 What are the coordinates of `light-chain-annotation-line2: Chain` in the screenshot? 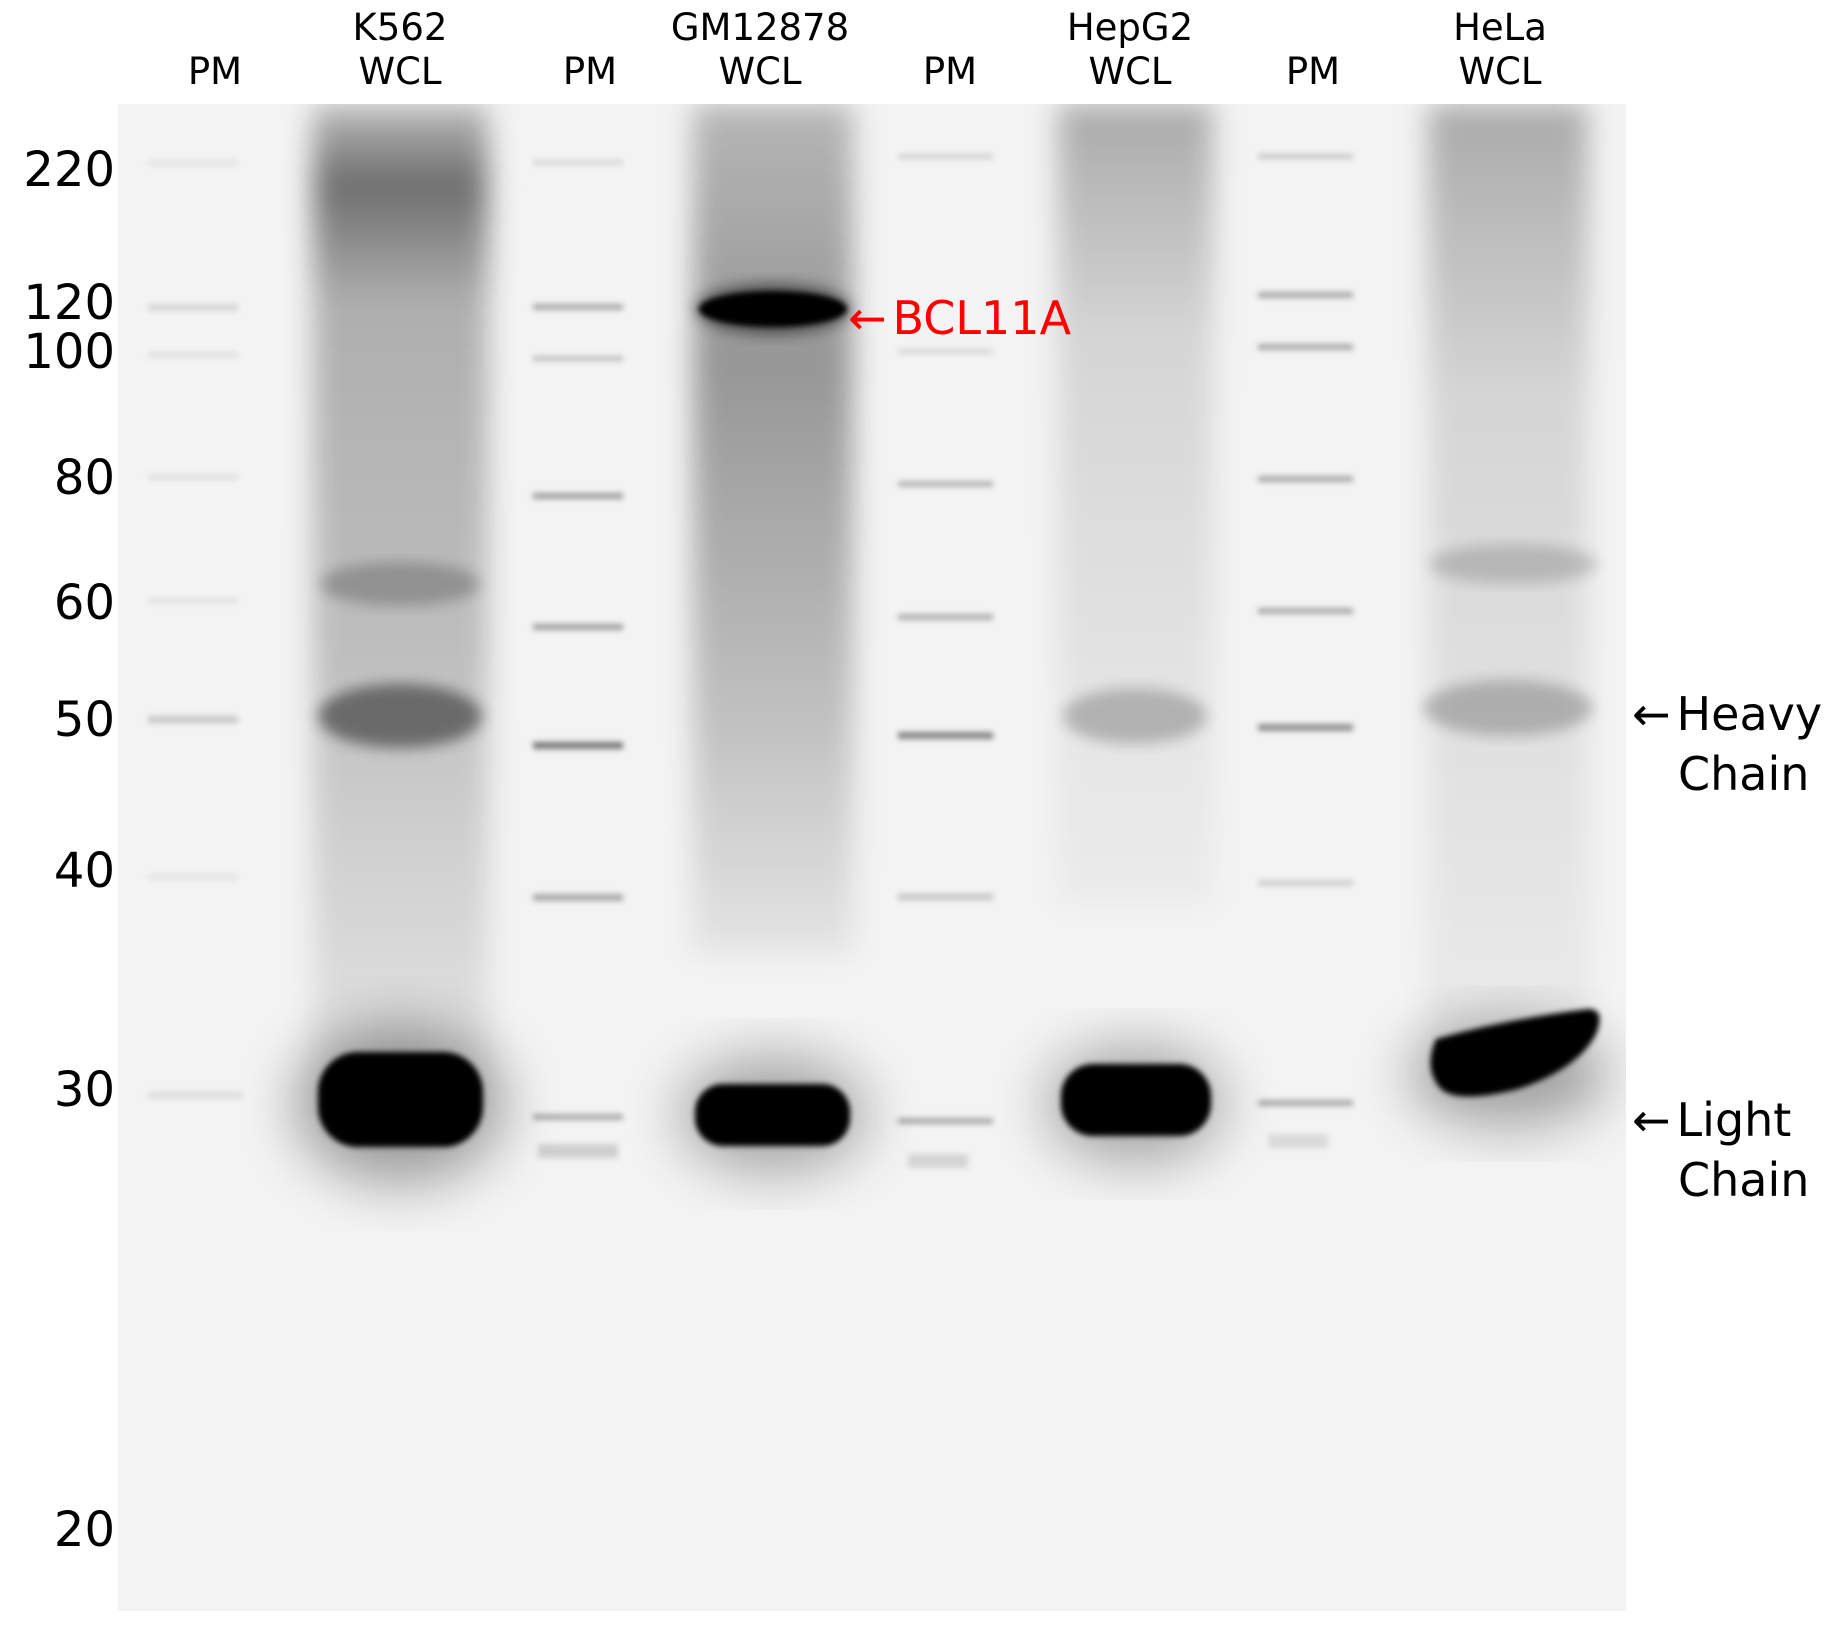 It's located at (1744, 1180).